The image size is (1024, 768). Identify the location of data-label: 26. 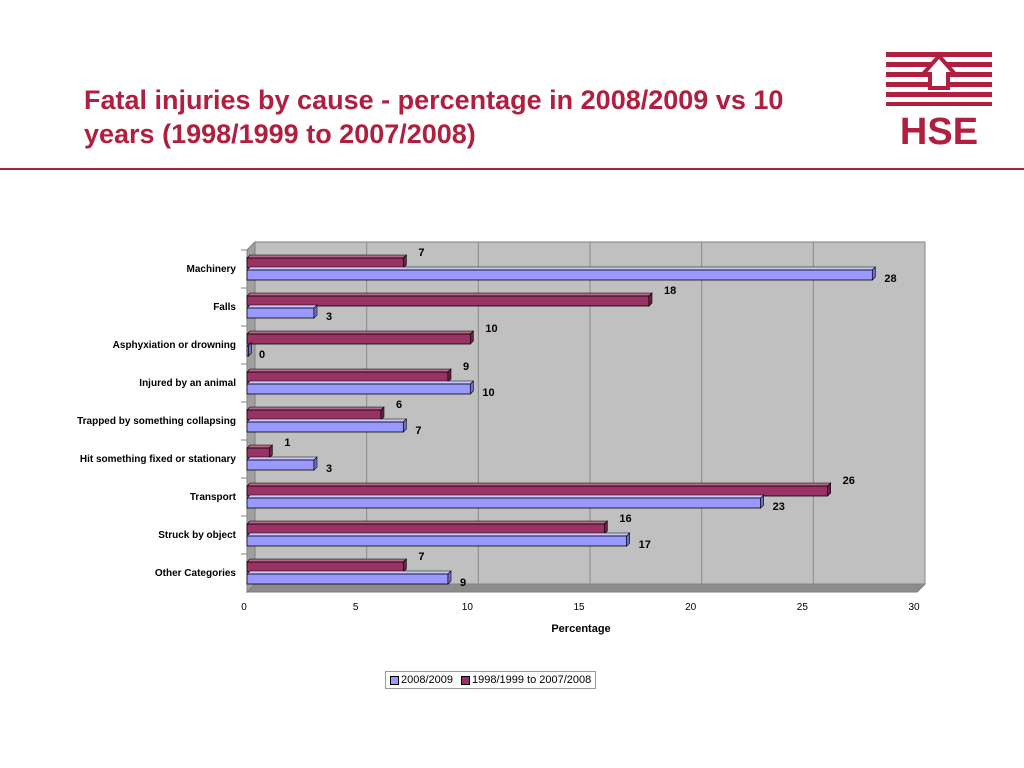
(849, 481).